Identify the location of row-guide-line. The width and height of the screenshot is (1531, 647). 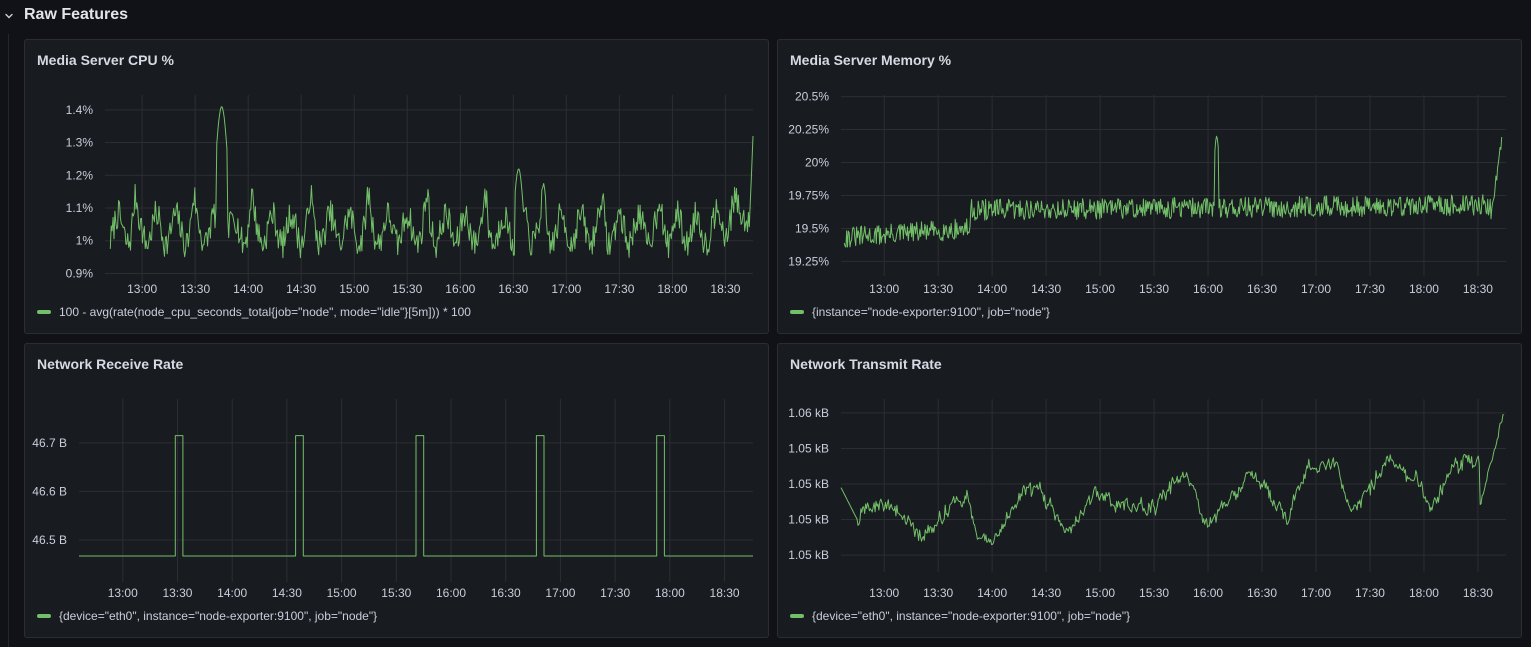
(8, 340).